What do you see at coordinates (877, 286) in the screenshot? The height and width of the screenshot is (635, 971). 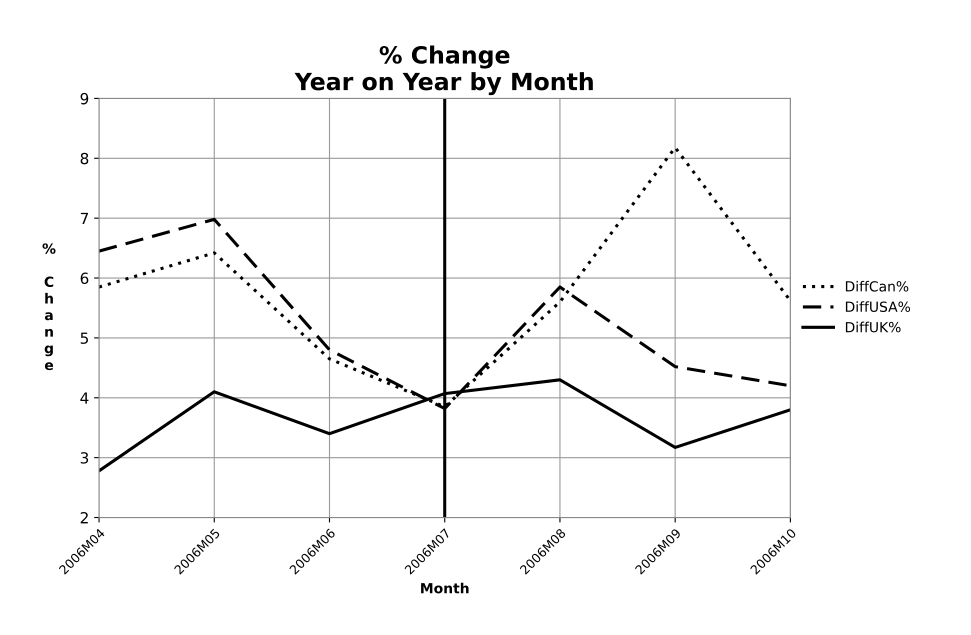 I see `legend-label: DiffCan%` at bounding box center [877, 286].